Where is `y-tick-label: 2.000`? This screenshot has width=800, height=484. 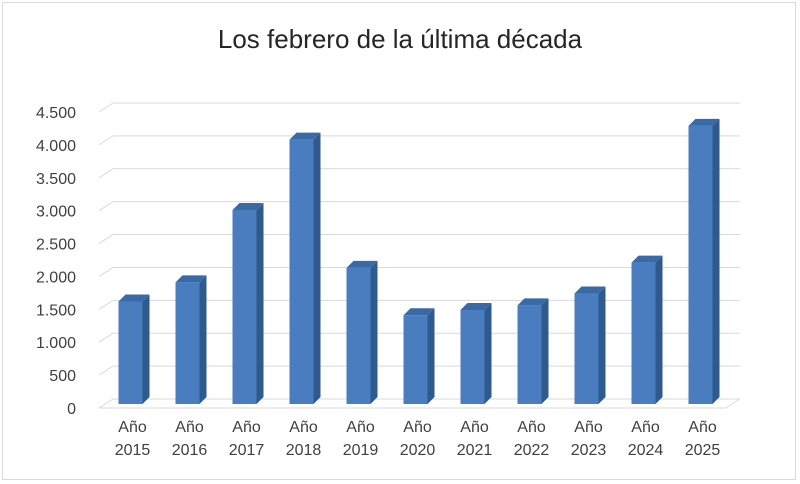
y-tick-label: 2.000 is located at coordinates (56, 277).